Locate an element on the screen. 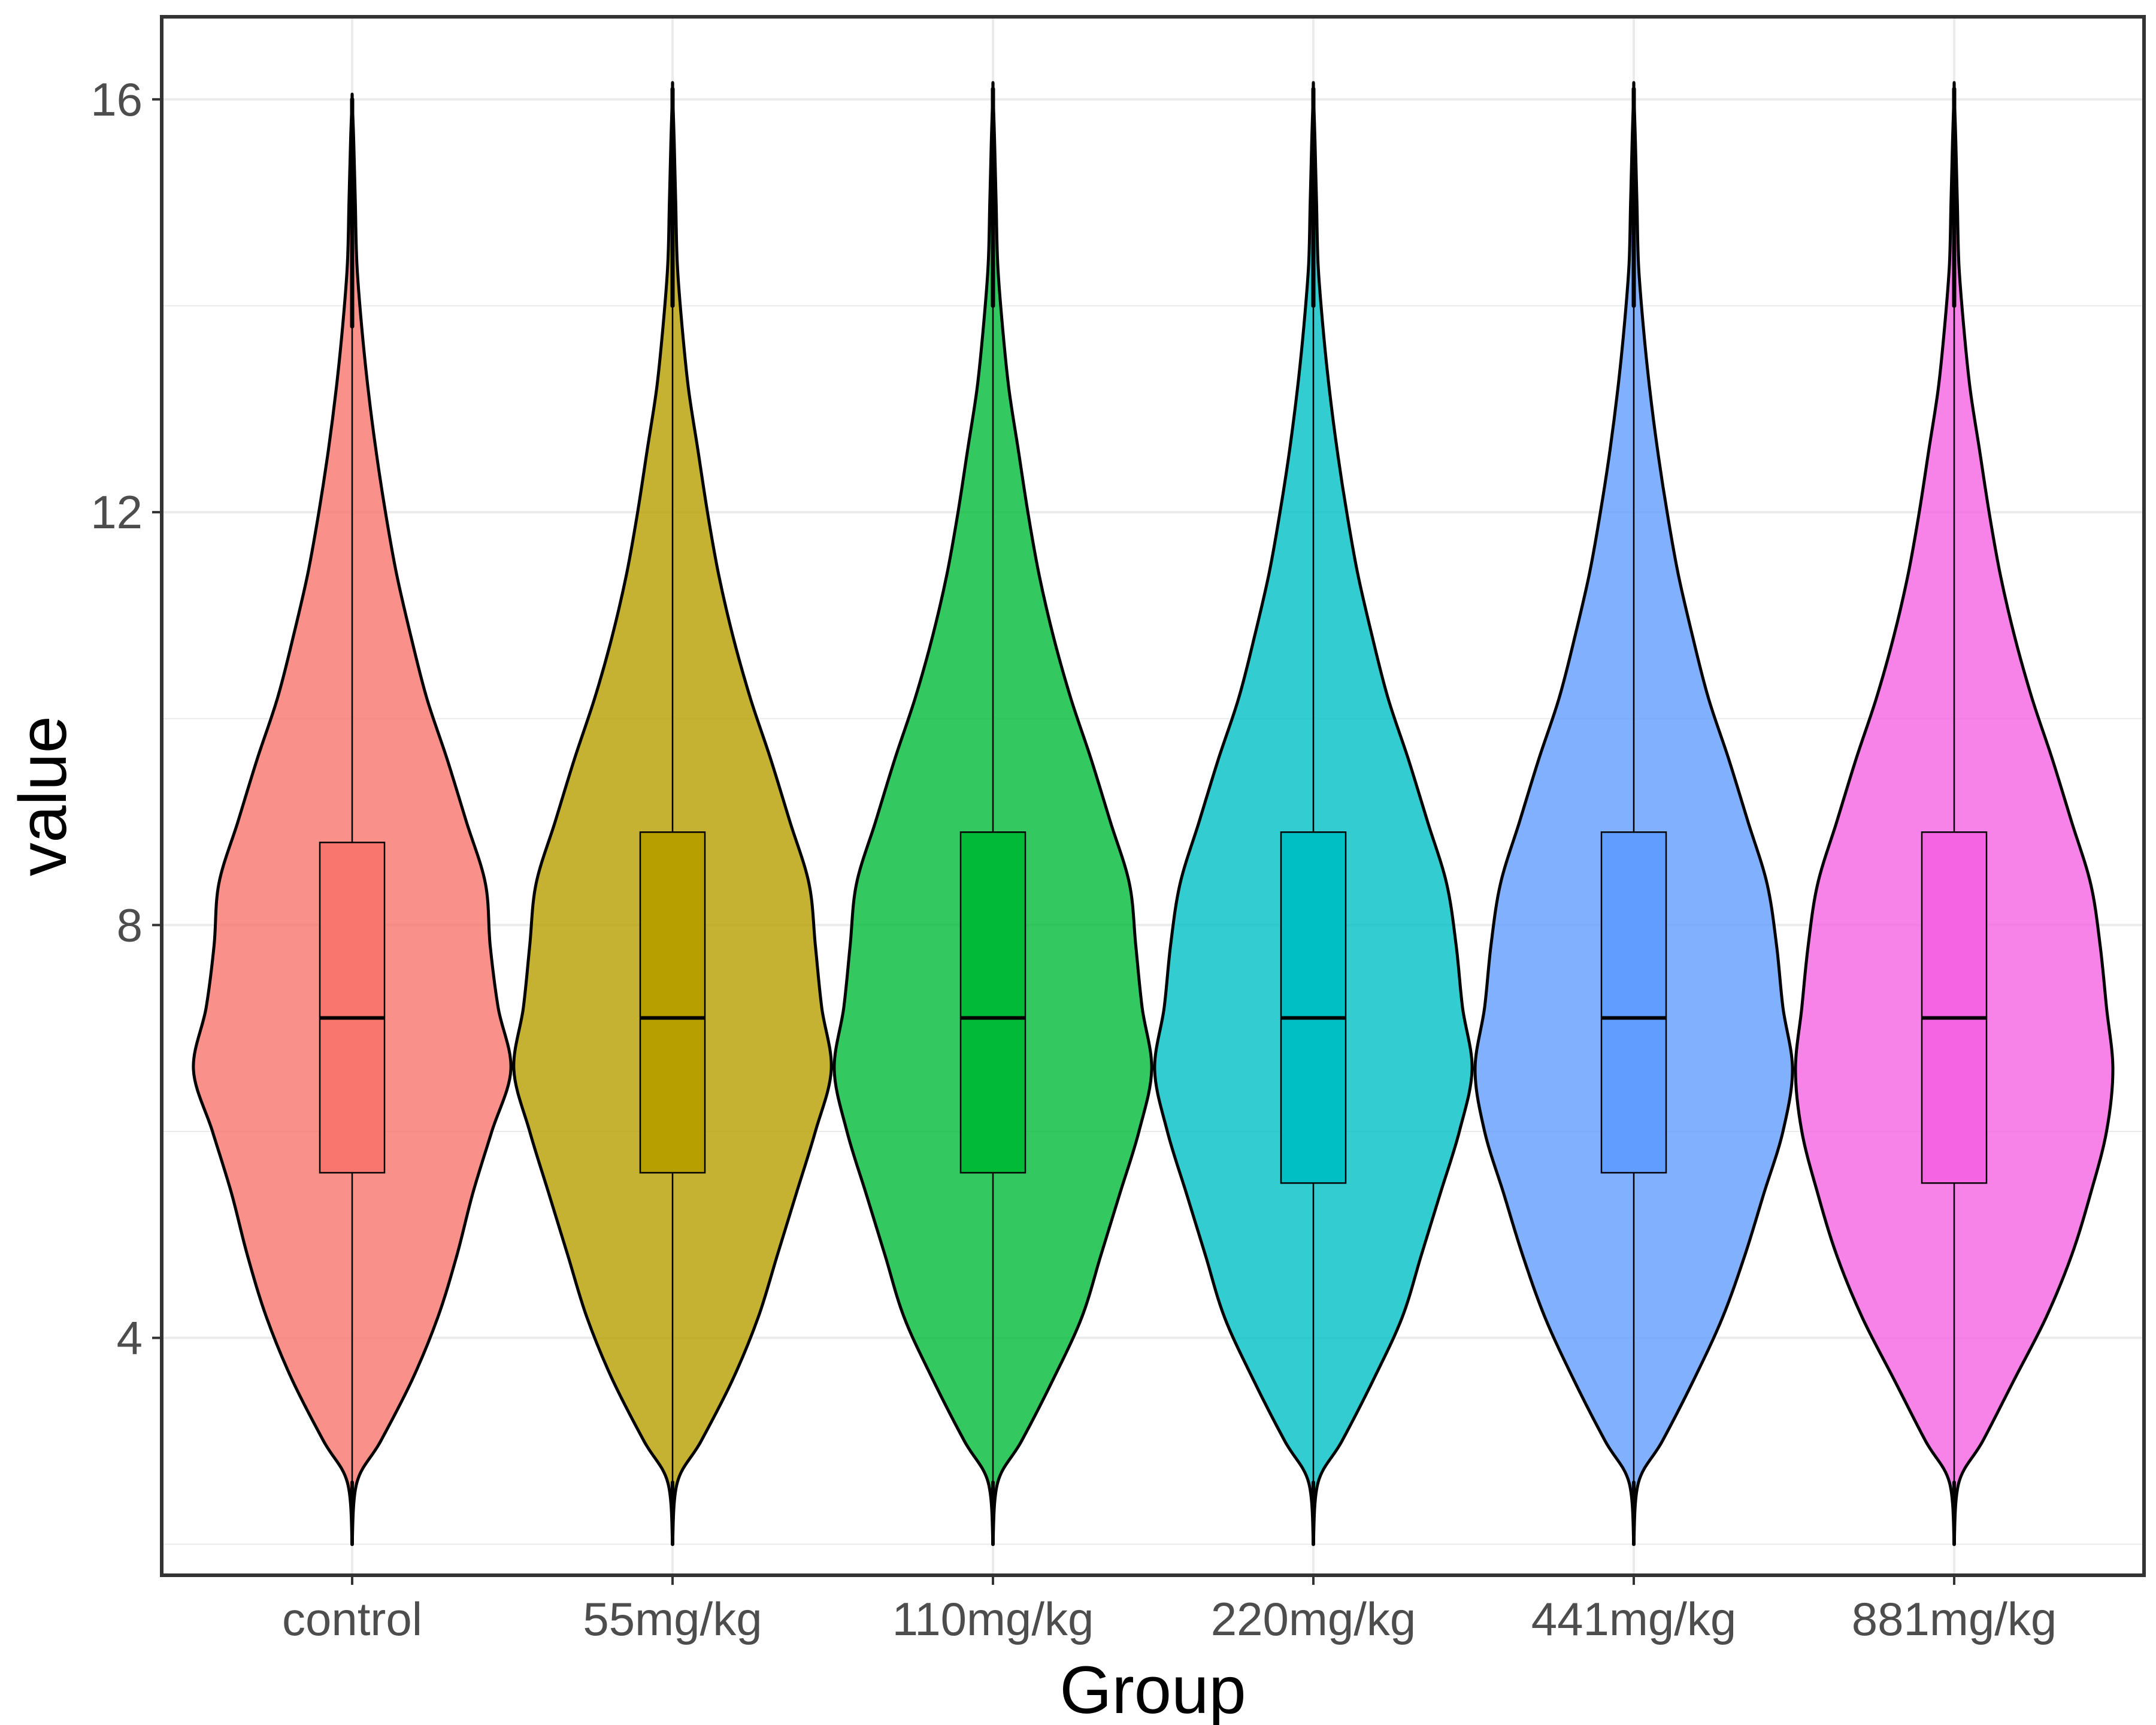 Image resolution: width=2156 pixels, height=1725 pixels. y-tick-label: 4 is located at coordinates (130, 1338).